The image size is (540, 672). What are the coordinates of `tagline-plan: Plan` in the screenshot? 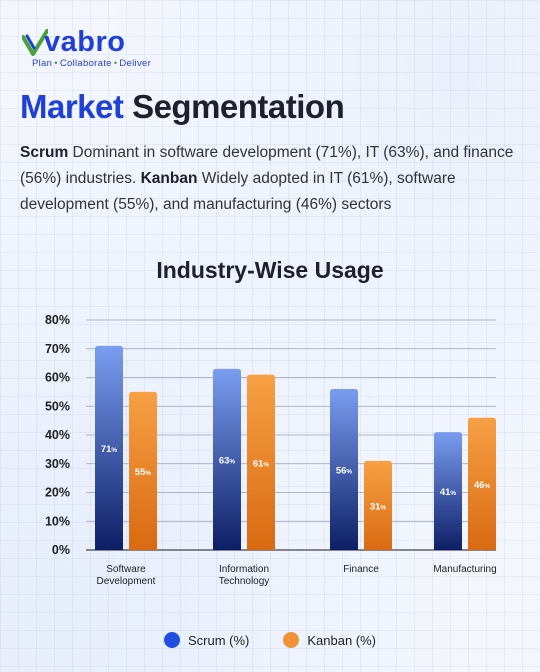 It's located at (42, 63).